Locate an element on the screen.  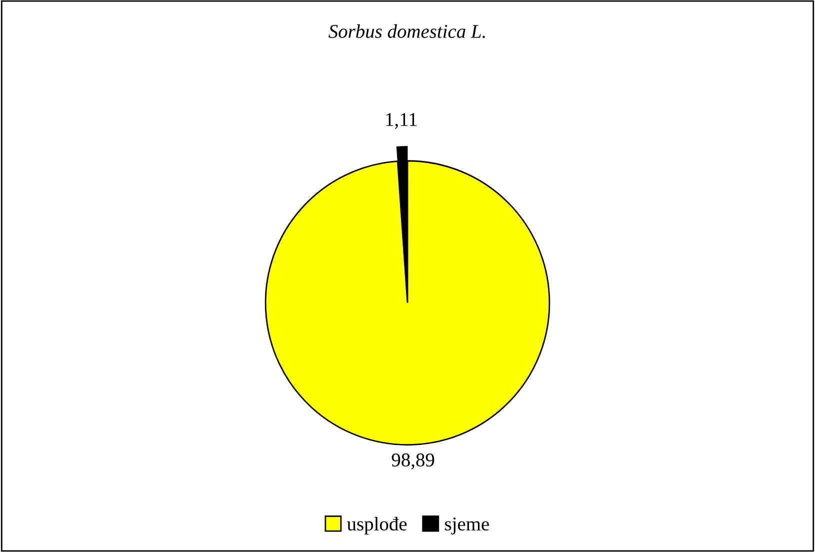
chart-title: Sorbus domestica L. is located at coordinates (406, 31).